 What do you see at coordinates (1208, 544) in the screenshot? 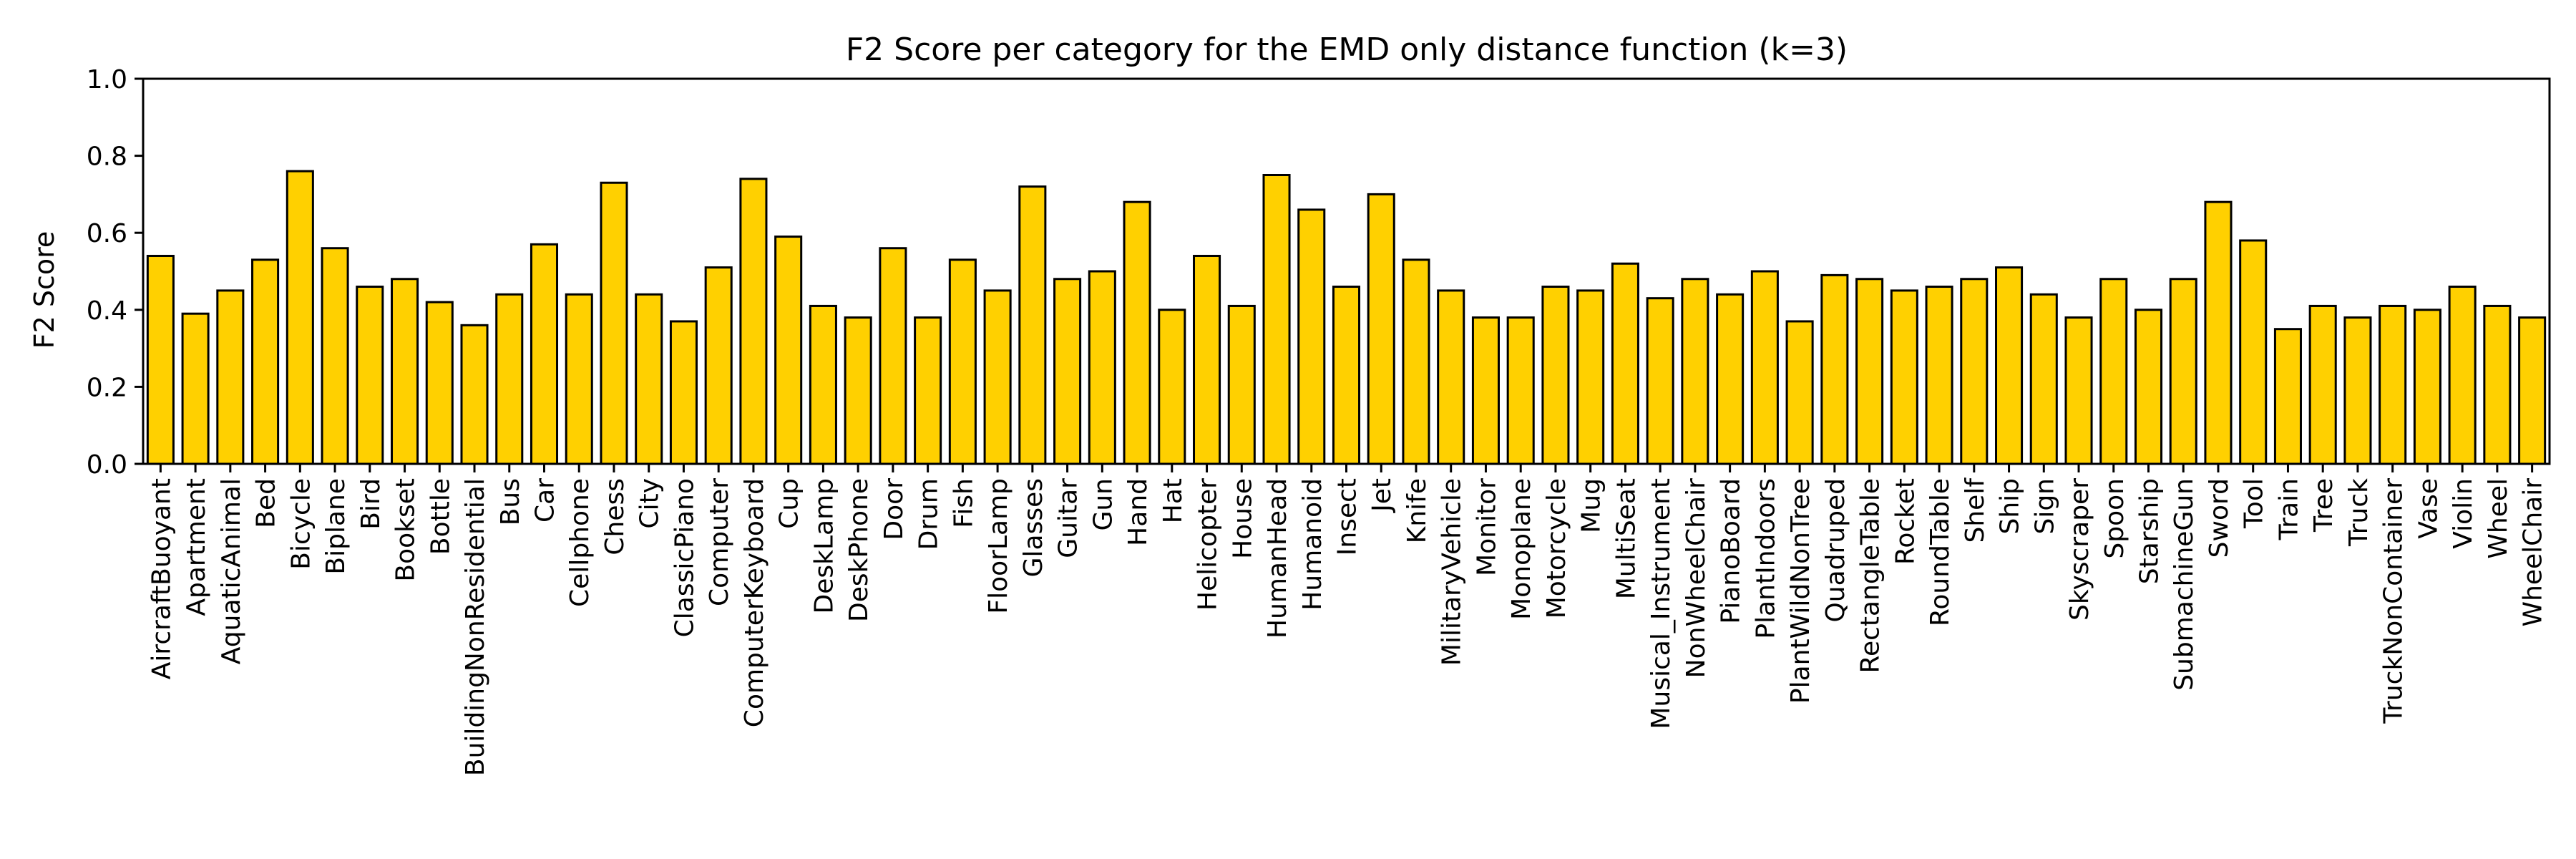
I see `x-tick-label: Helicopter` at bounding box center [1208, 544].